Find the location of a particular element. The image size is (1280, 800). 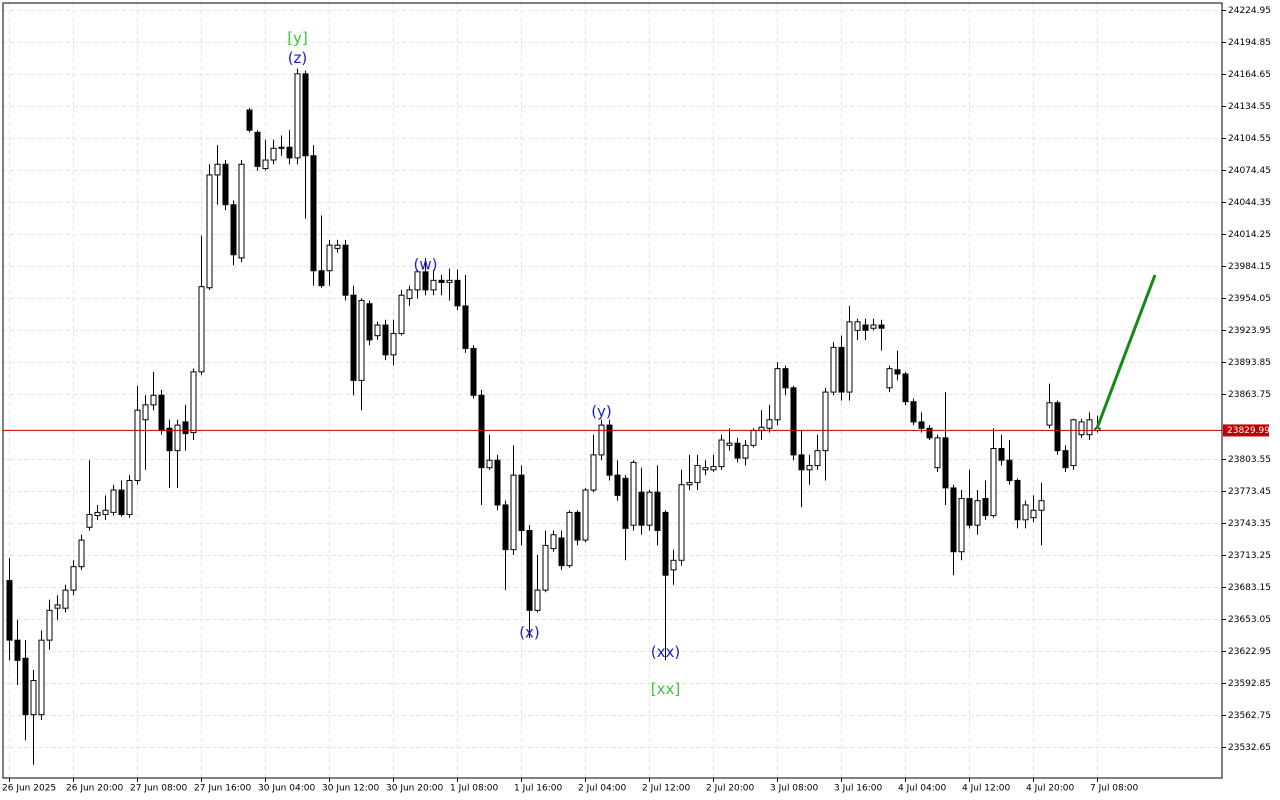

y-tick-label: 23743.35 is located at coordinates (1249, 524).